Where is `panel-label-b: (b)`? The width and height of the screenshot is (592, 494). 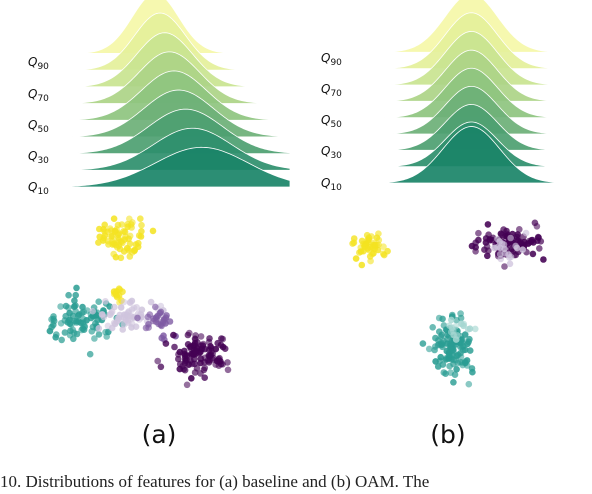
panel-label-b: (b) is located at coordinates (448, 434).